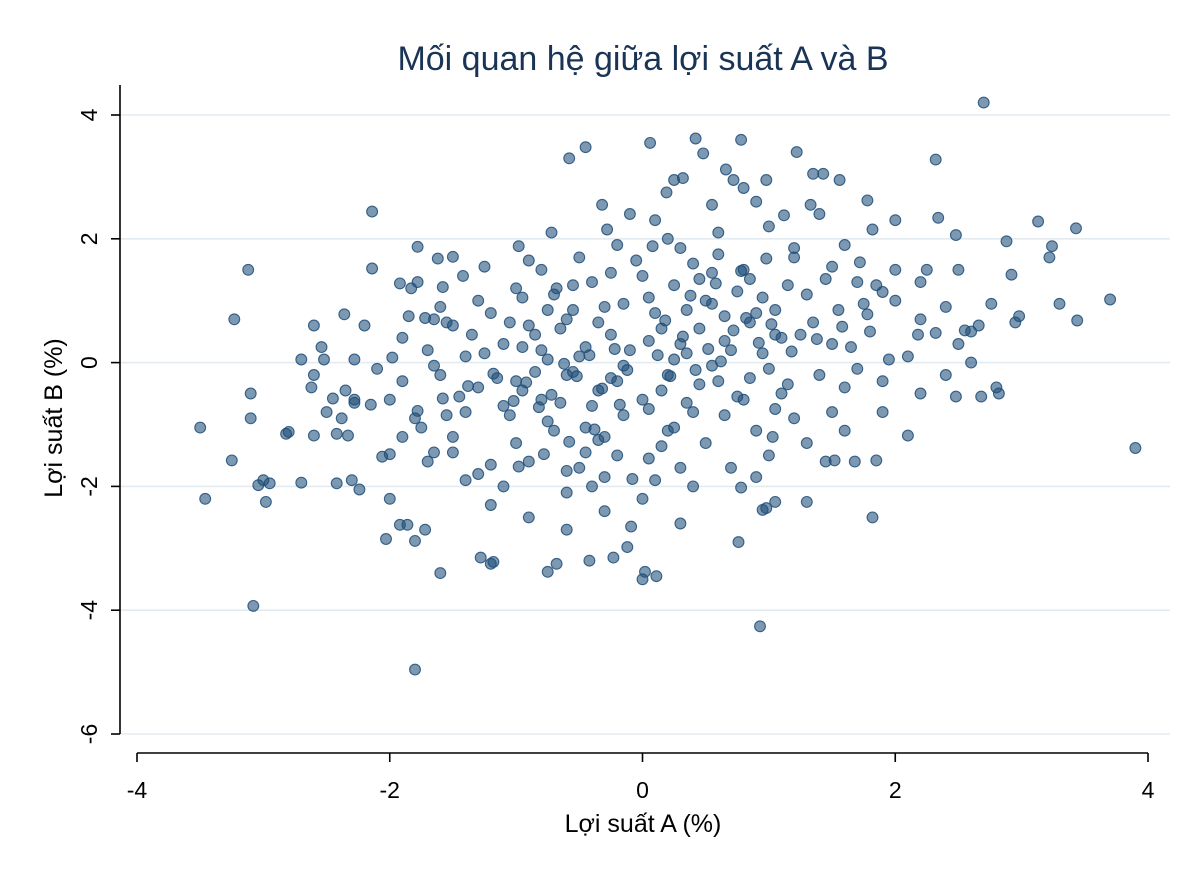 The height and width of the screenshot is (873, 1200). Describe the element at coordinates (642, 790) in the screenshot. I see `x-tick-label: 0` at that location.